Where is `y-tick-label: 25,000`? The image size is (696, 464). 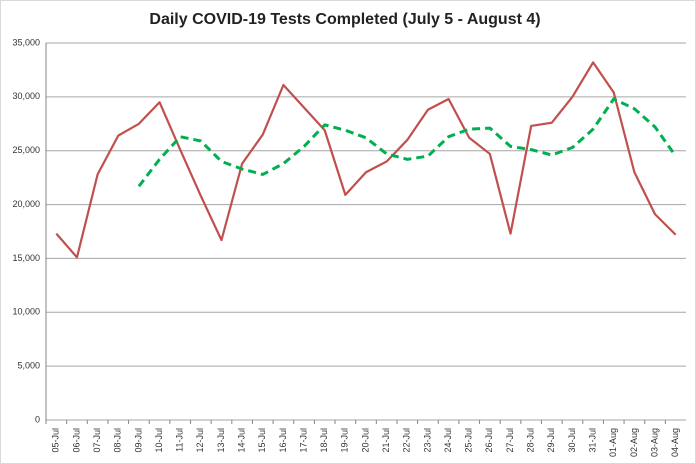 y-tick-label: 25,000 is located at coordinates (26, 150).